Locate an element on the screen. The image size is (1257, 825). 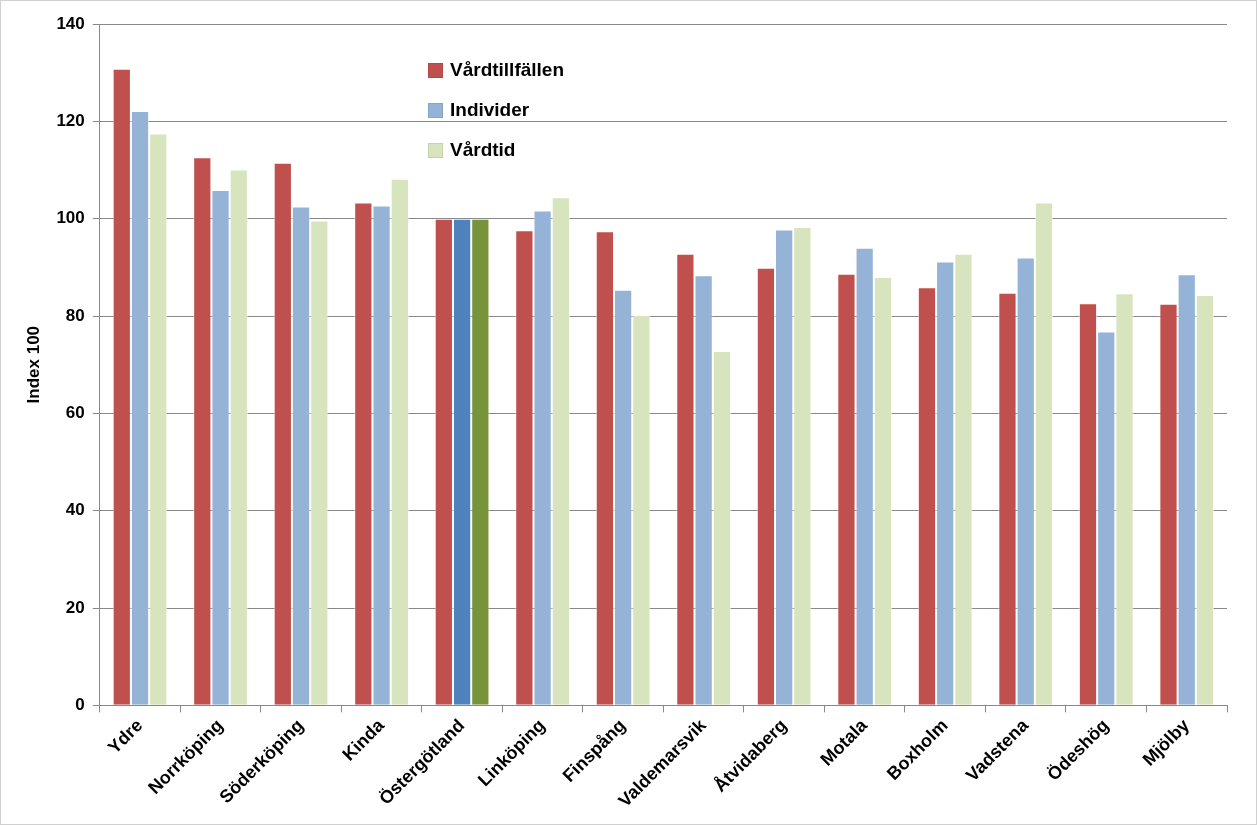
y-tick-label: 80 is located at coordinates (75, 315).